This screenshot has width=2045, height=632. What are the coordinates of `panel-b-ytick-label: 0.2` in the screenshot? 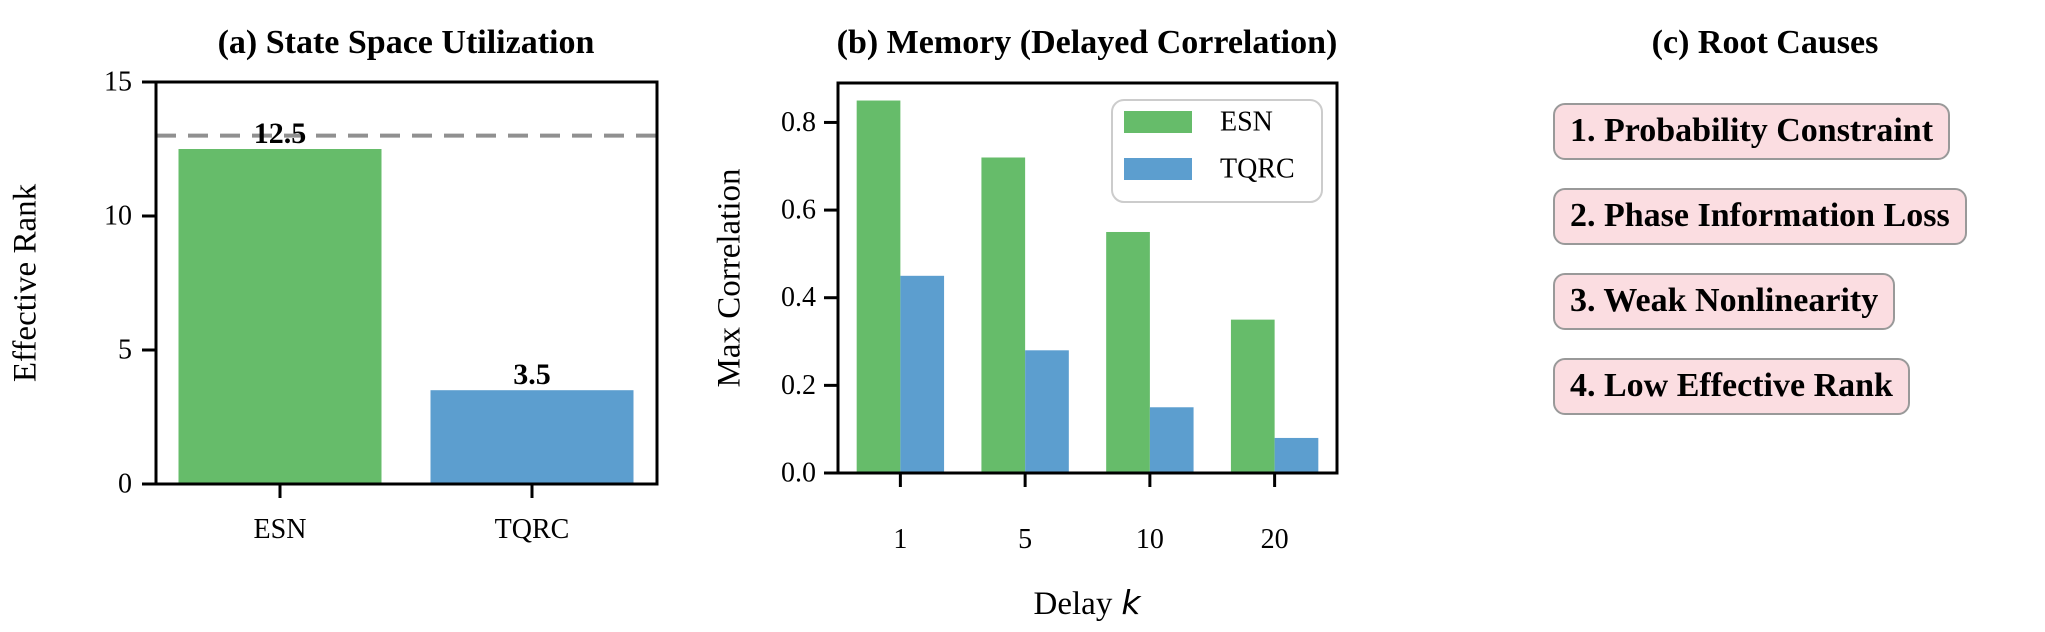 It's located at (798, 385).